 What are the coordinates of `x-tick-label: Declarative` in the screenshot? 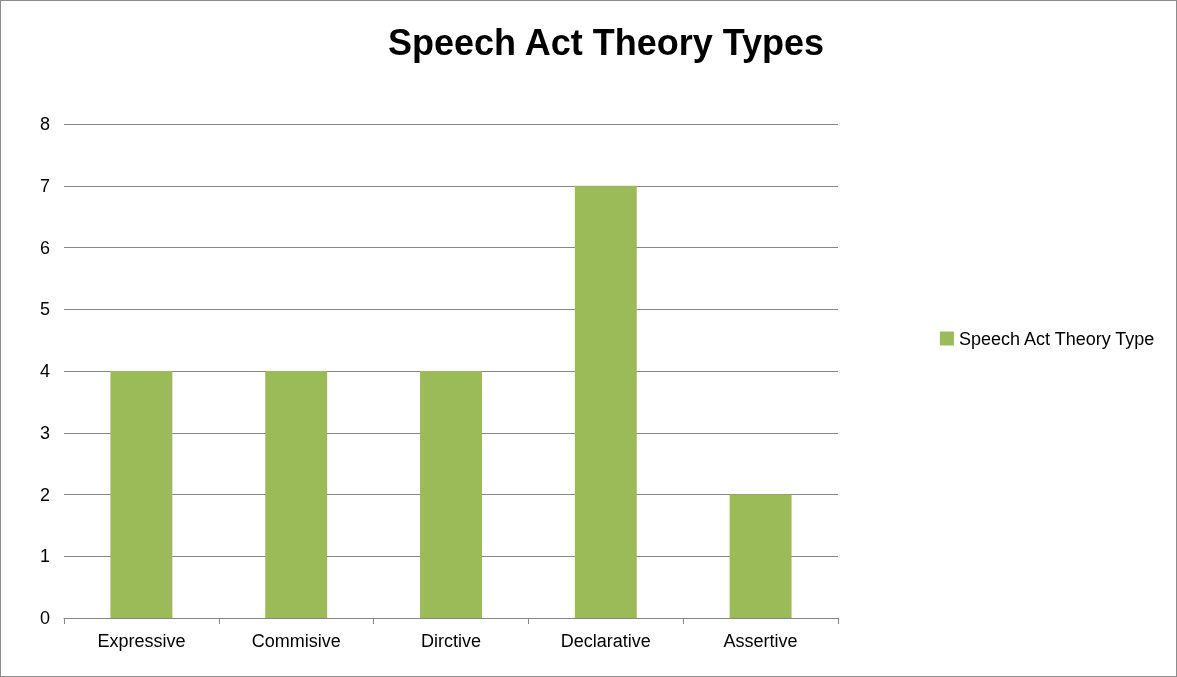 It's located at (605, 641).